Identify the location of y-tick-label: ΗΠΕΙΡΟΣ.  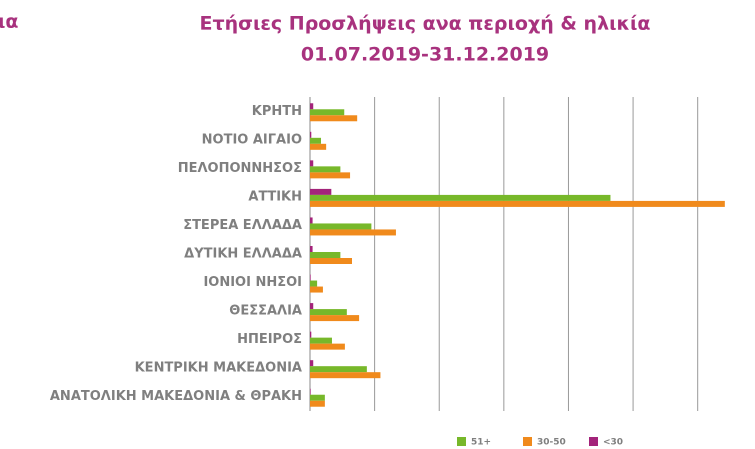
(269, 339).